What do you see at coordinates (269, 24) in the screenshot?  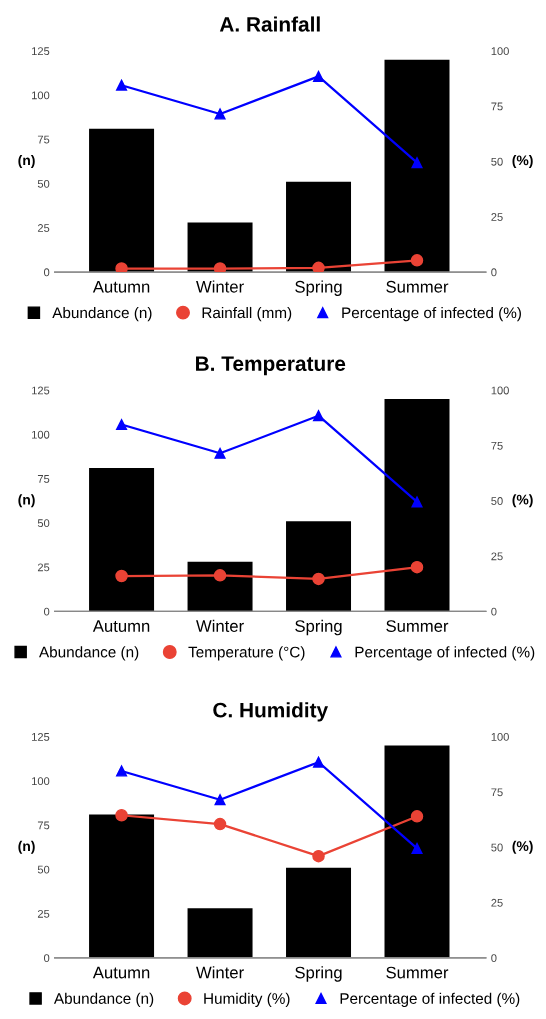 I see `chart-title: A. Rainfall` at bounding box center [269, 24].